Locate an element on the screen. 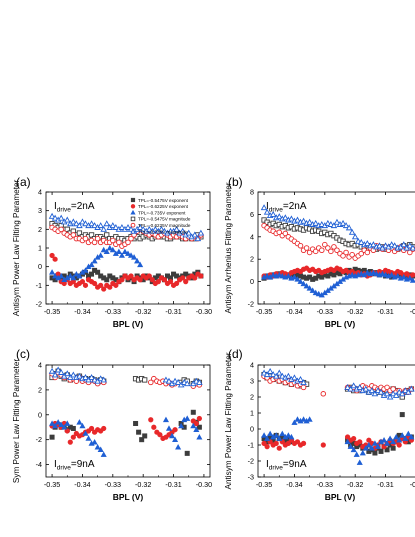 Image resolution: width=415 pixels, height=537 pixels. legend-label: TPL=-0.735V magnitude is located at coordinates (163, 231).